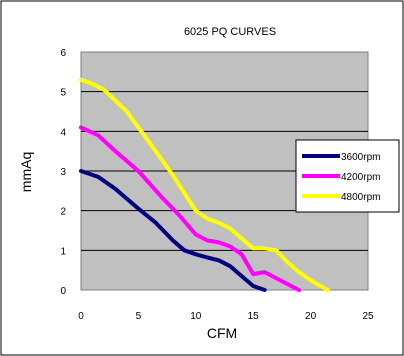  I want to click on y-tick-label: 2, so click(63, 212).